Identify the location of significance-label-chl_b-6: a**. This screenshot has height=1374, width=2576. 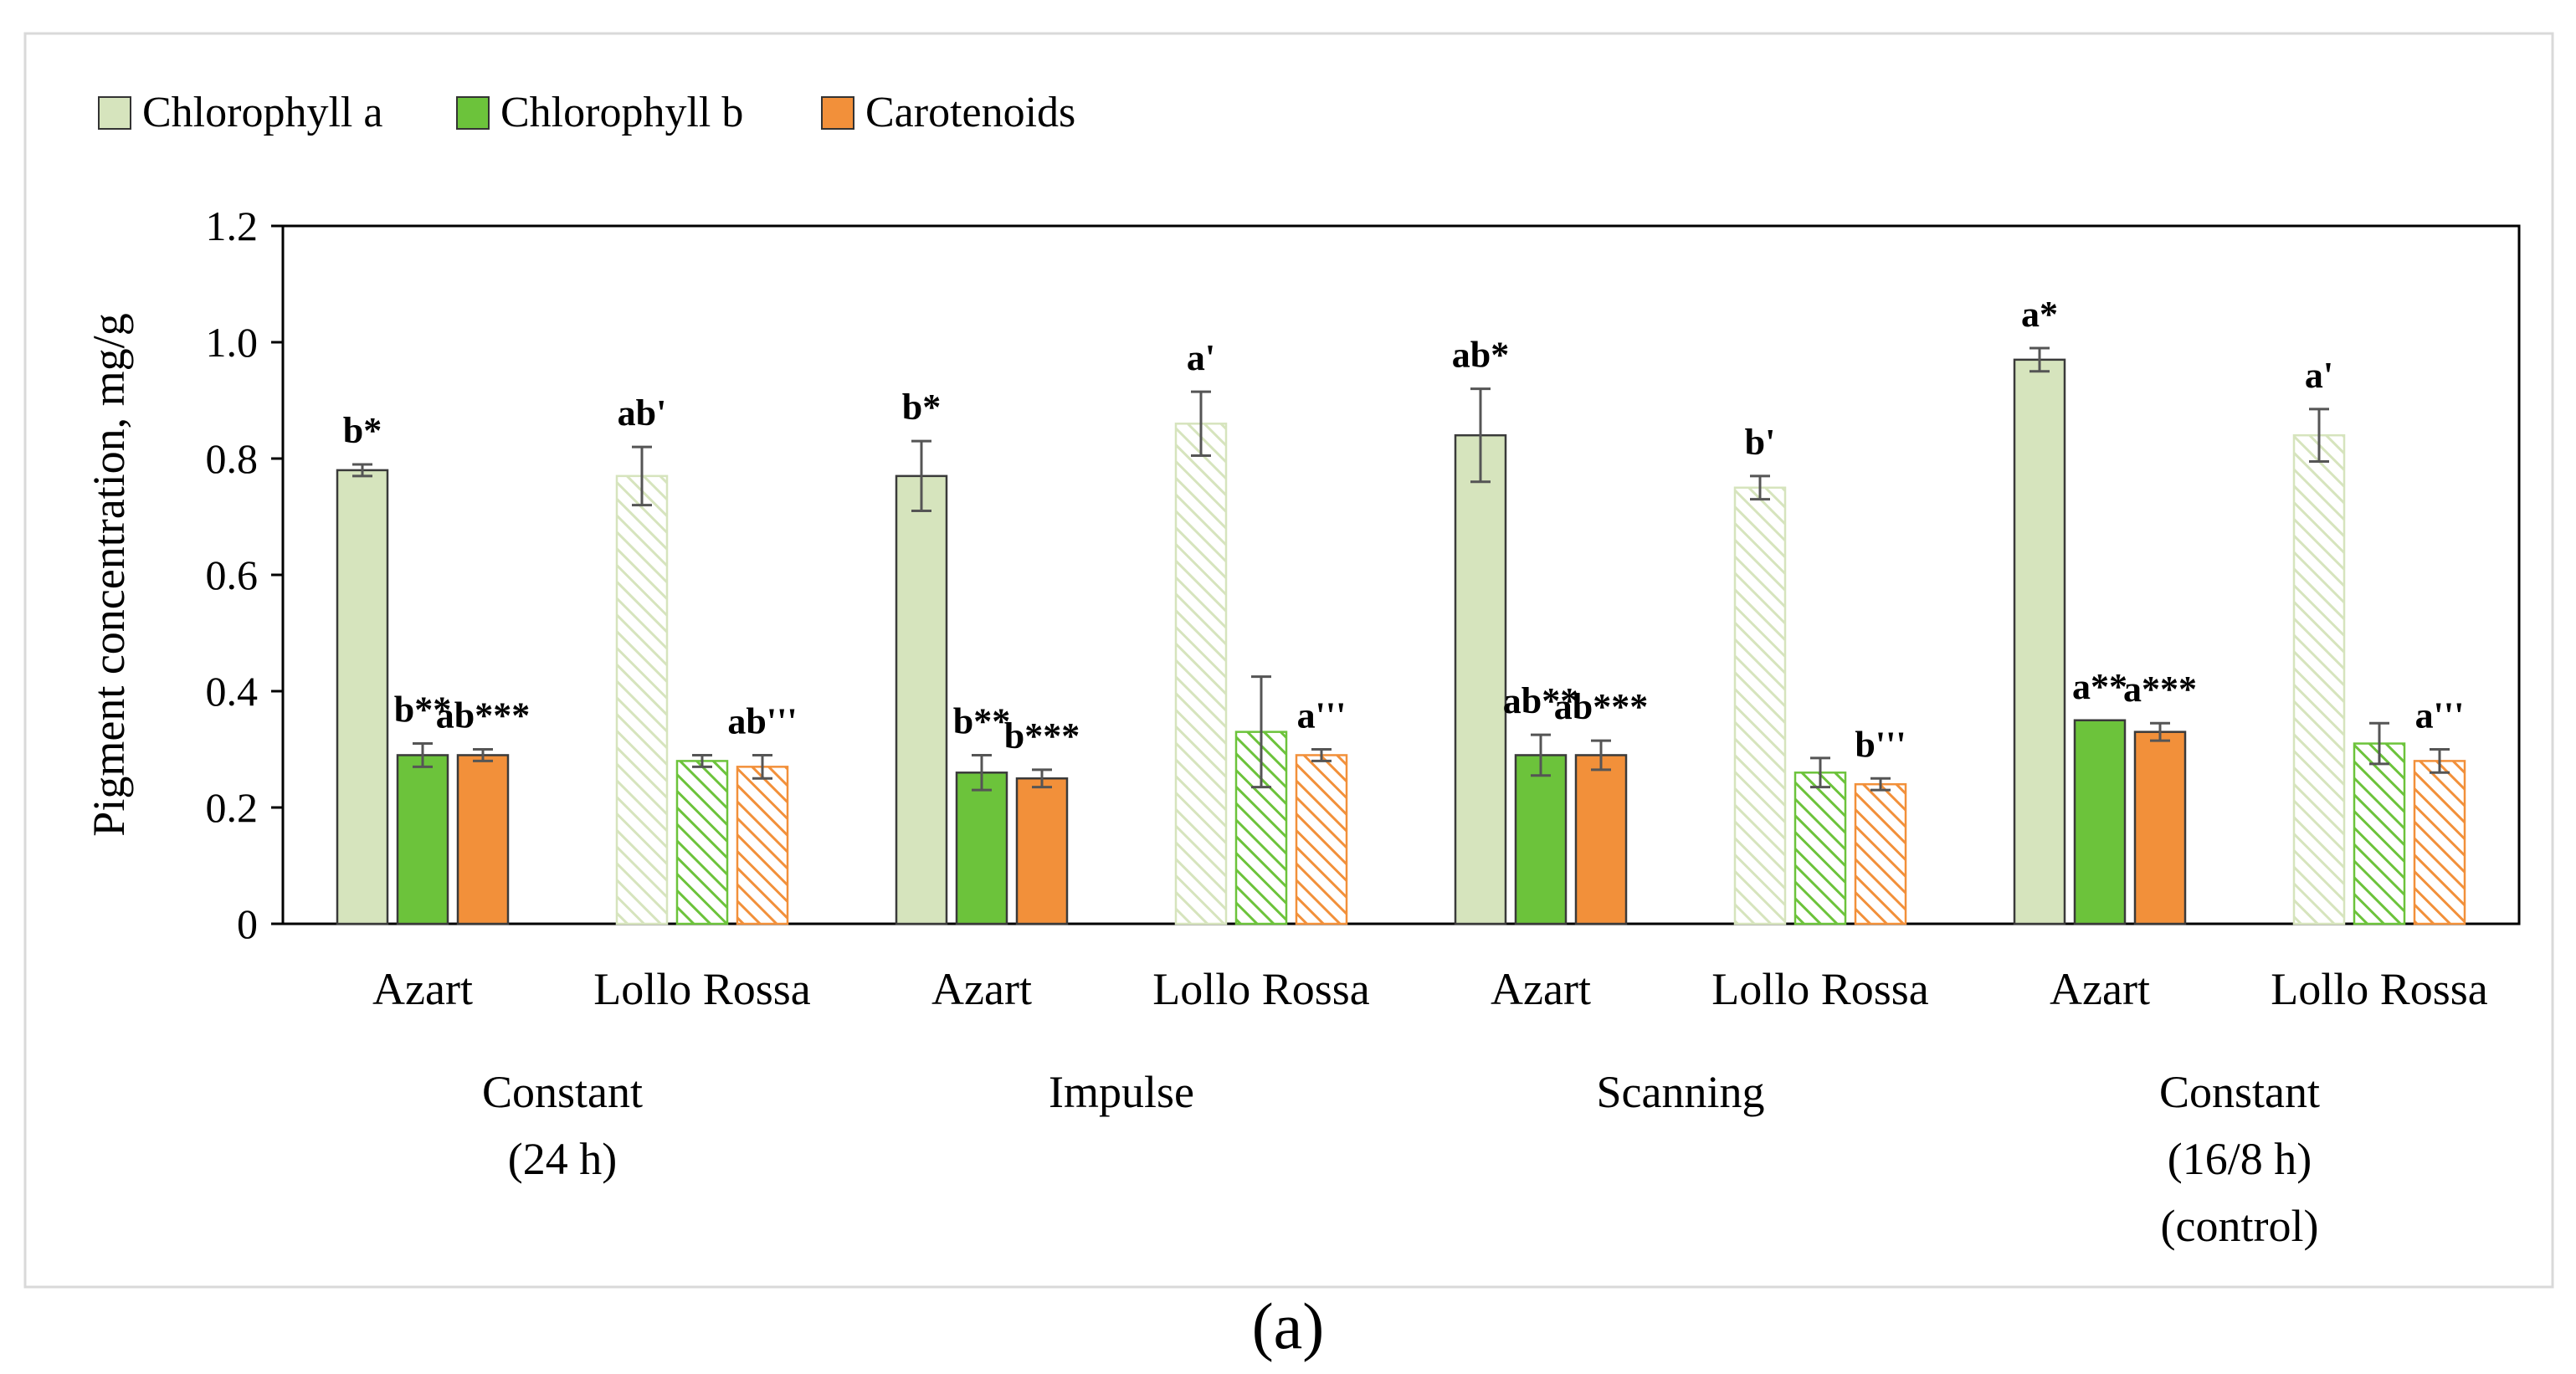
(2099, 687).